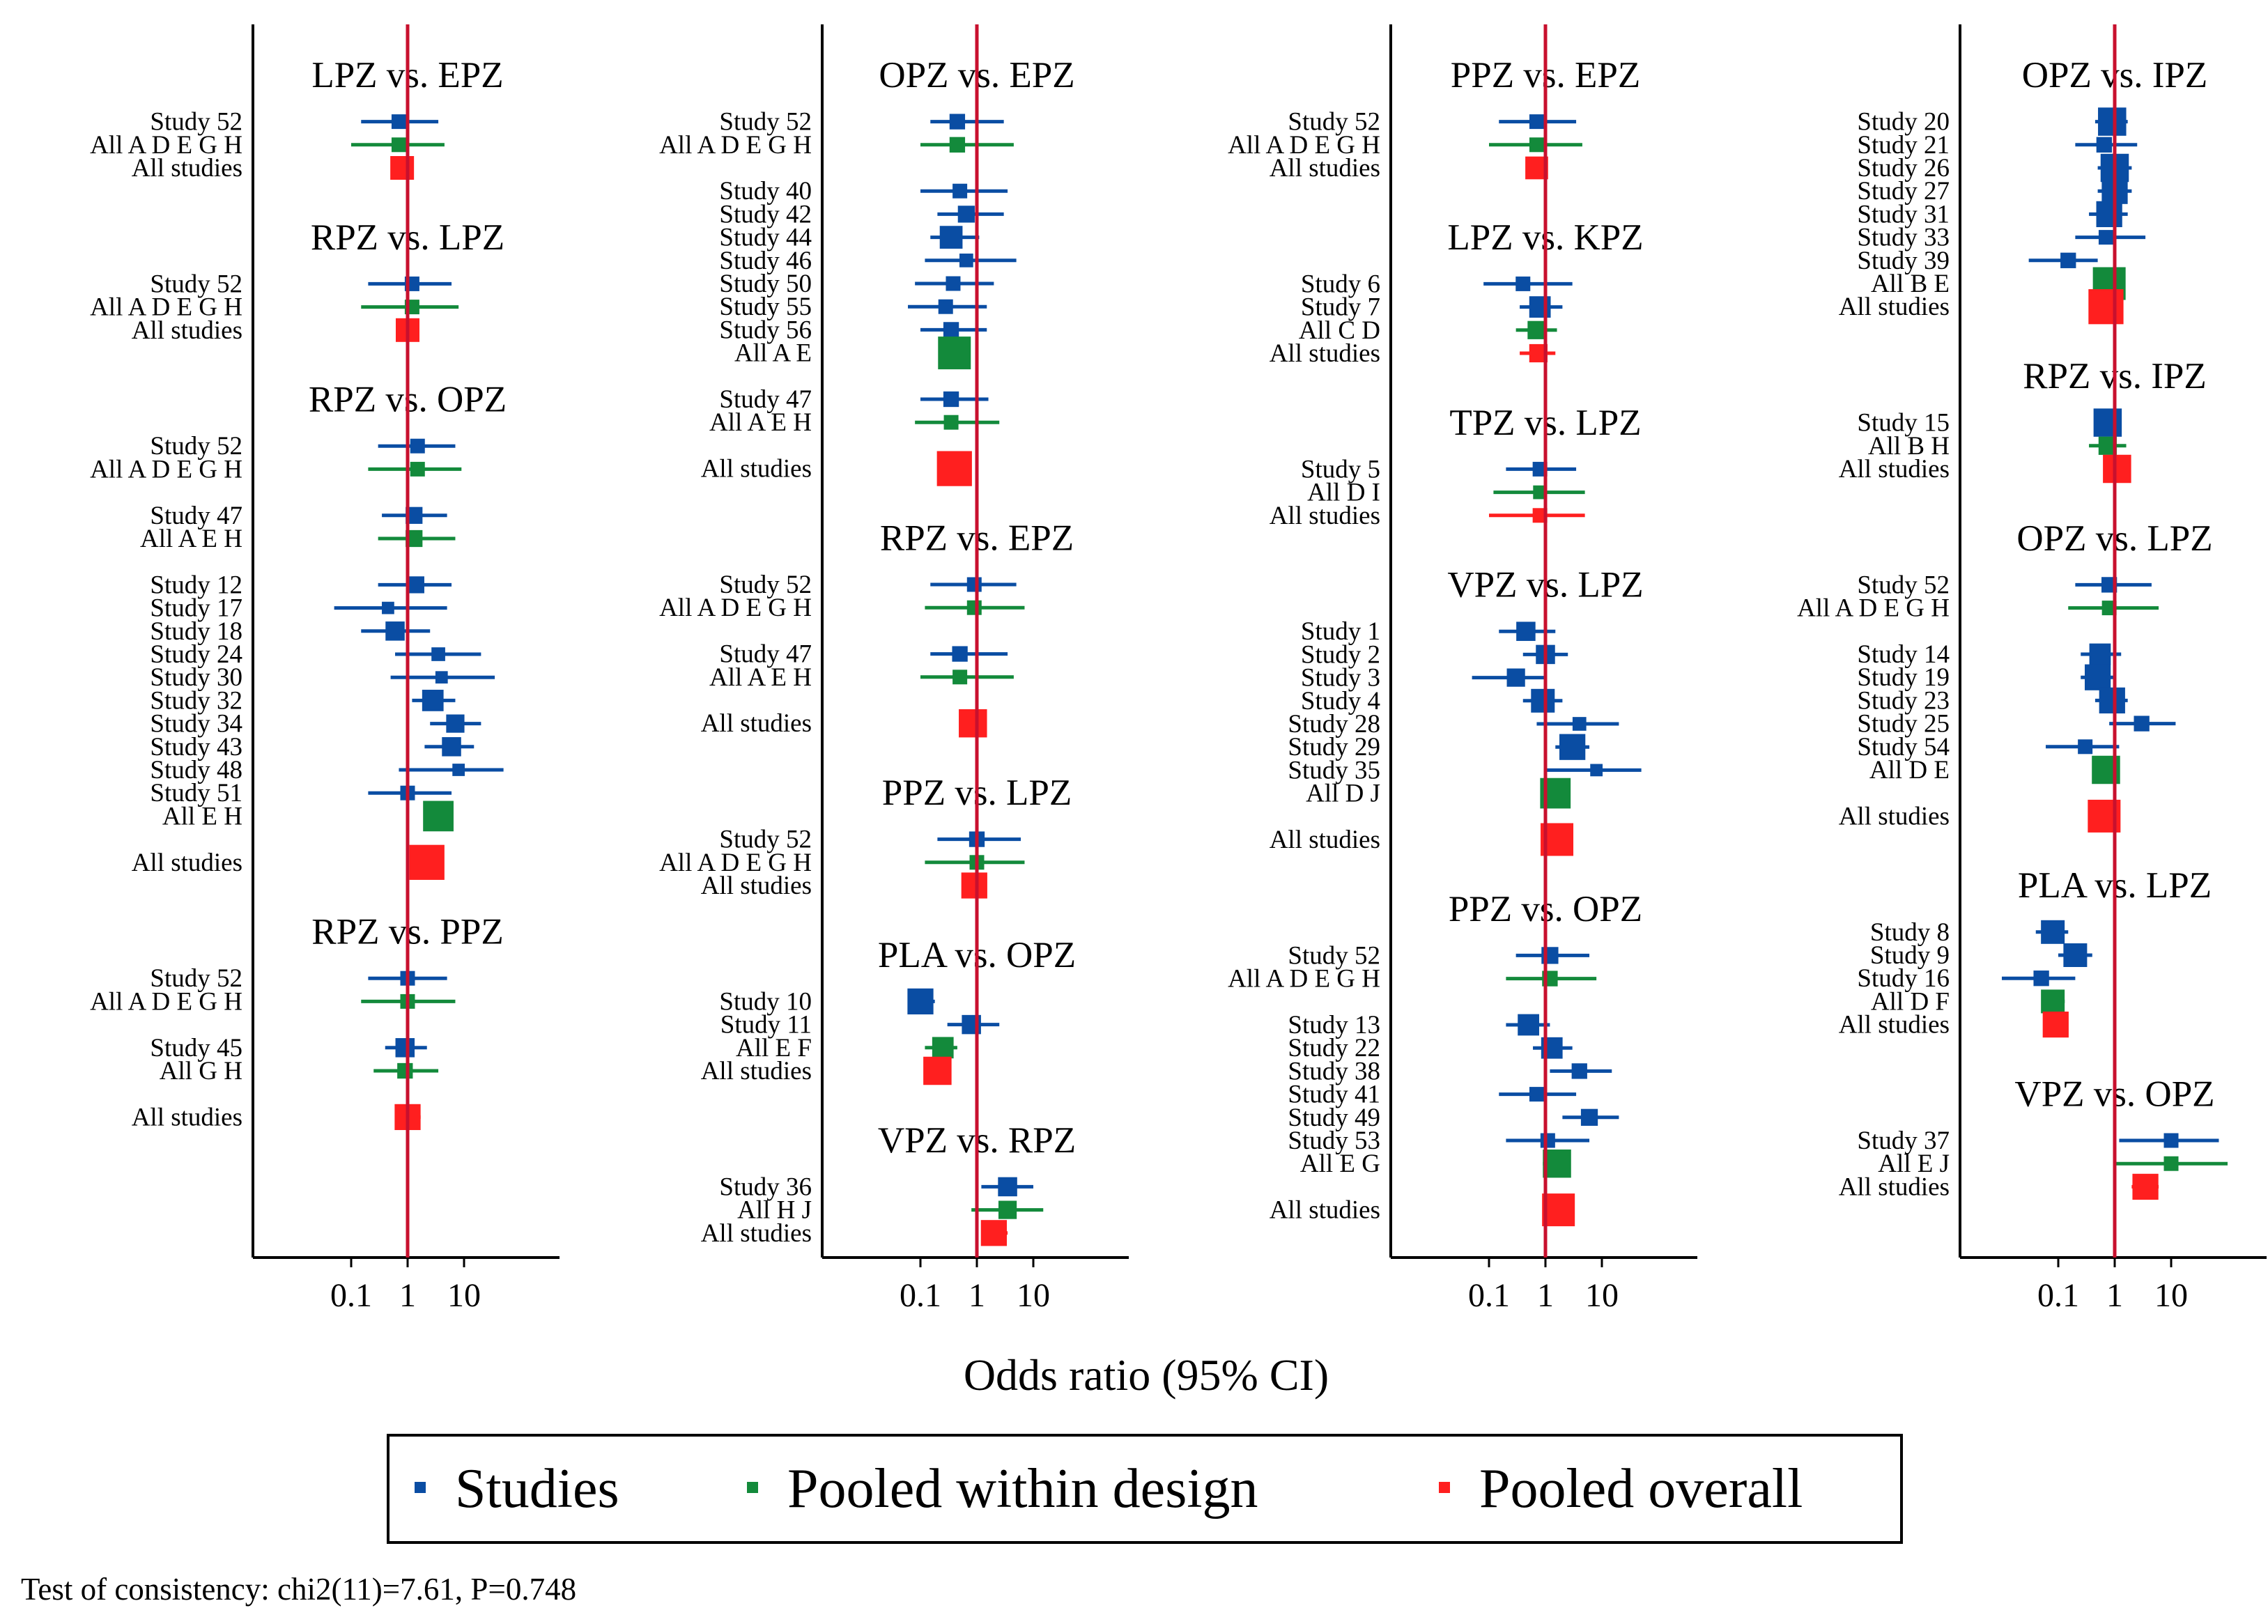 This screenshot has height=1624, width=2268. Describe the element at coordinates (196, 770) in the screenshot. I see `row-label: Study 48` at that location.